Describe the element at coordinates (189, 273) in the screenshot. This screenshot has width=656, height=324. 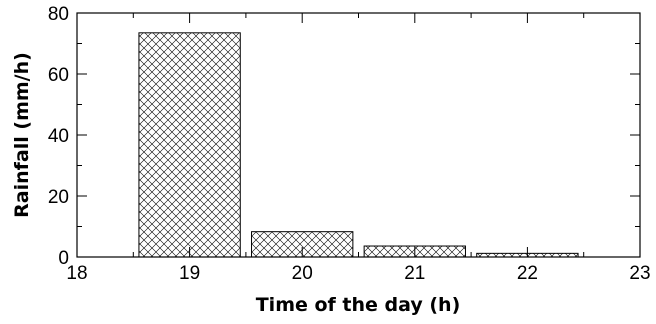
I see `x-tick-label: 19` at that location.